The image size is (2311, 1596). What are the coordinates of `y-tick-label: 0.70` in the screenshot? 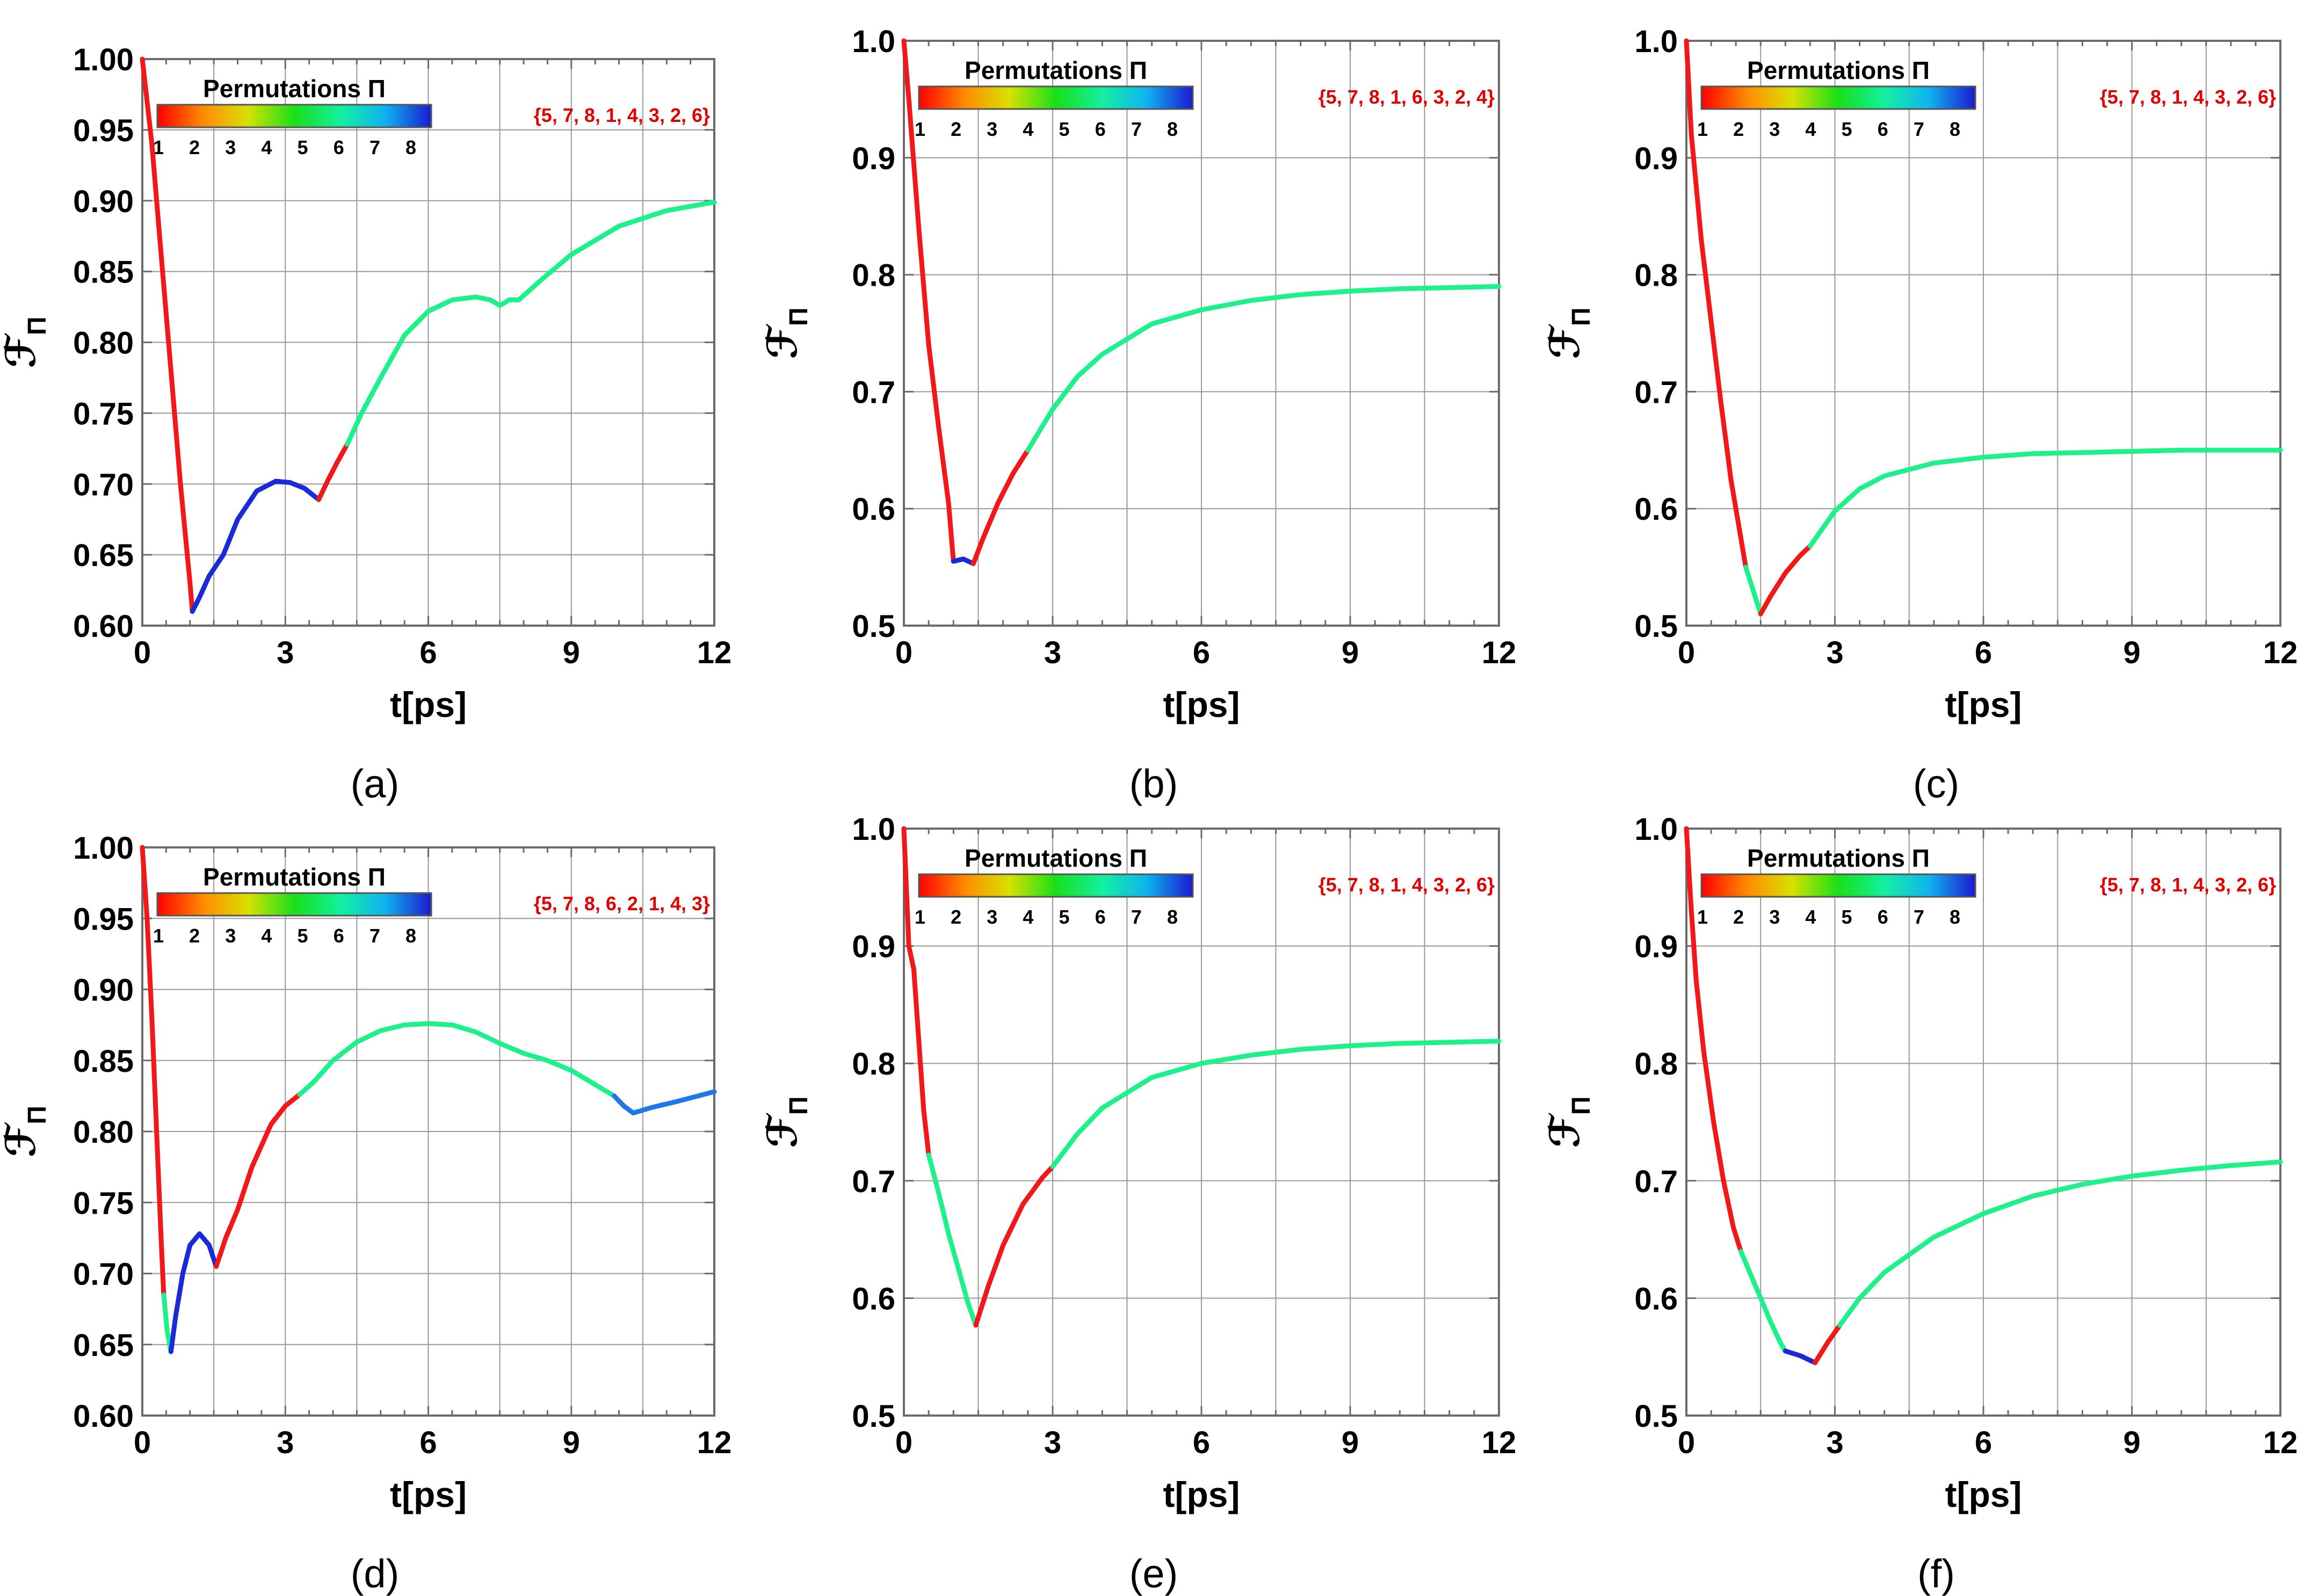 It's located at (103, 1274).